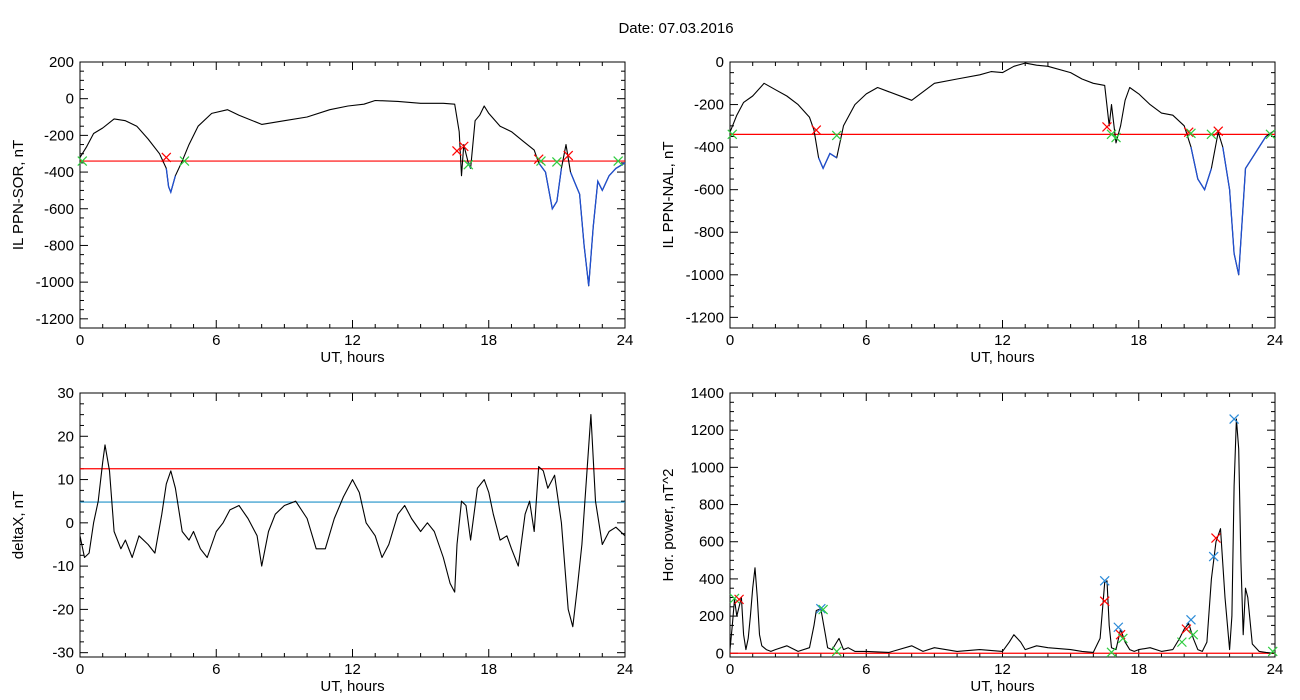  I want to click on y-tick-label: -10, so click(63, 566).